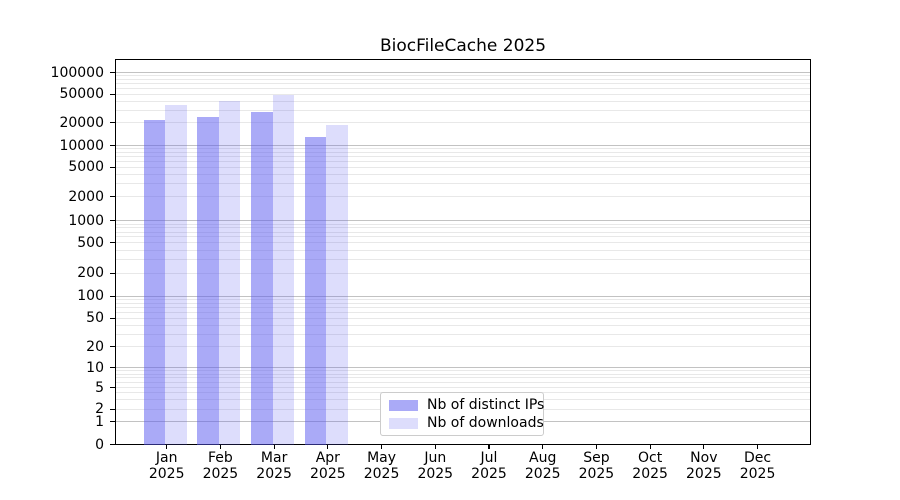 The image size is (900, 500). Describe the element at coordinates (86, 196) in the screenshot. I see `y-tick-label: 2000` at that location.